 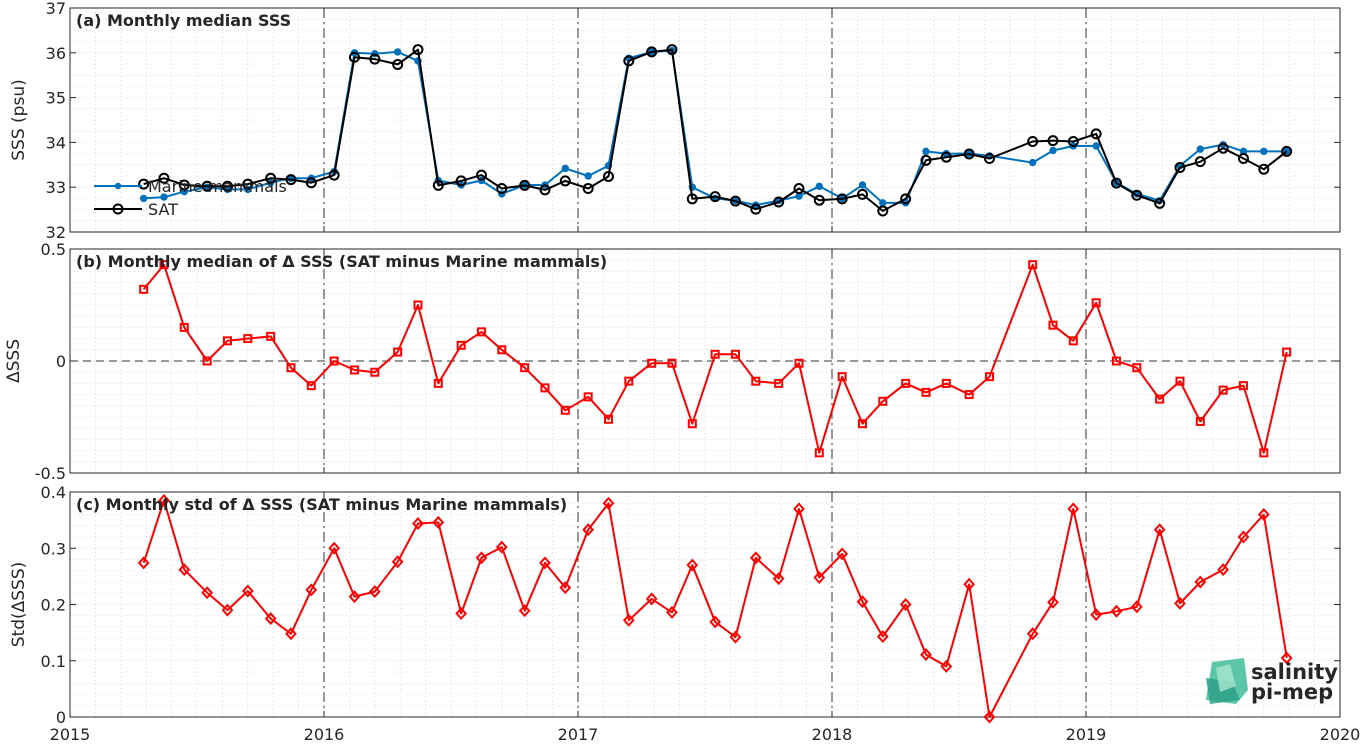 What do you see at coordinates (70, 734) in the screenshot?
I see `x-tick-label: 2015` at bounding box center [70, 734].